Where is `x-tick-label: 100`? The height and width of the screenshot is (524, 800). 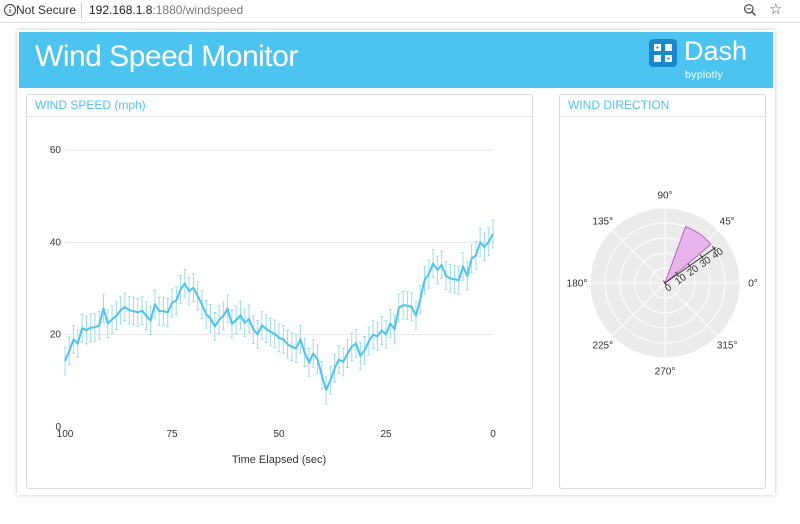
x-tick-label: 100 is located at coordinates (65, 434).